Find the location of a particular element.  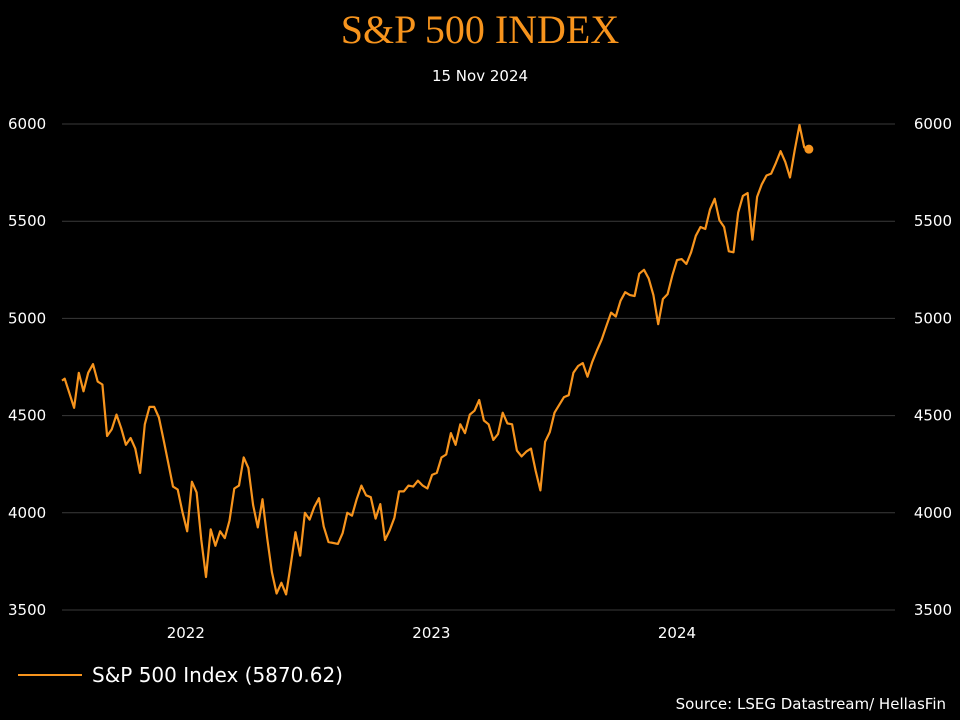

y-tick-label-right: 6000 is located at coordinates (933, 124).